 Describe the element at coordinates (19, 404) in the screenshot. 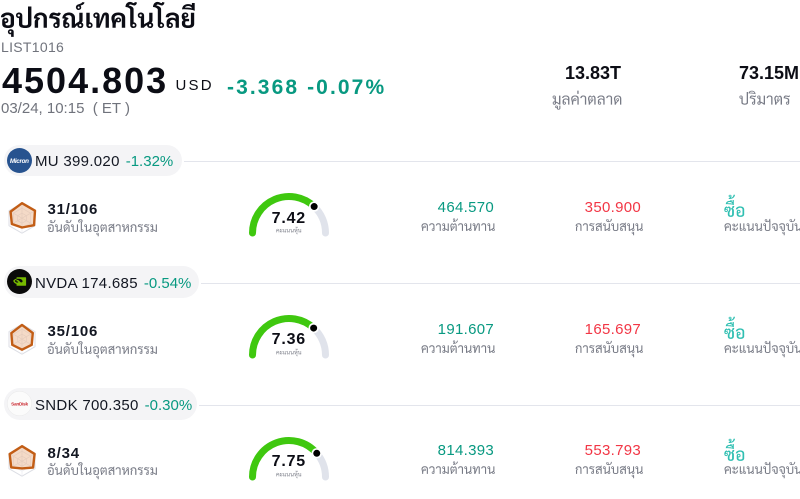

I see `svg-text: SanDisk` at that location.